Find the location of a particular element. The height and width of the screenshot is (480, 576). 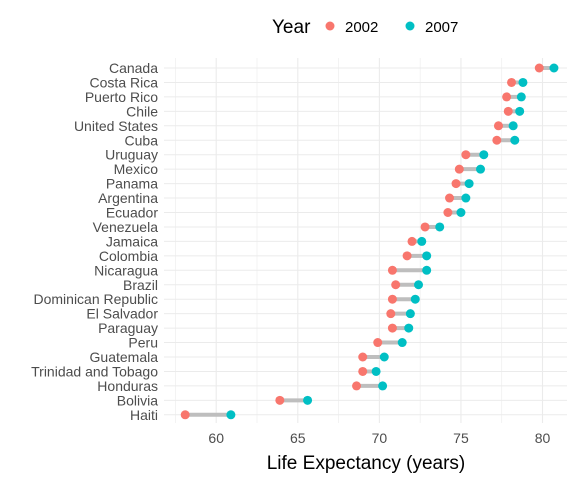

legend-label-2002: 2002 is located at coordinates (361, 27).